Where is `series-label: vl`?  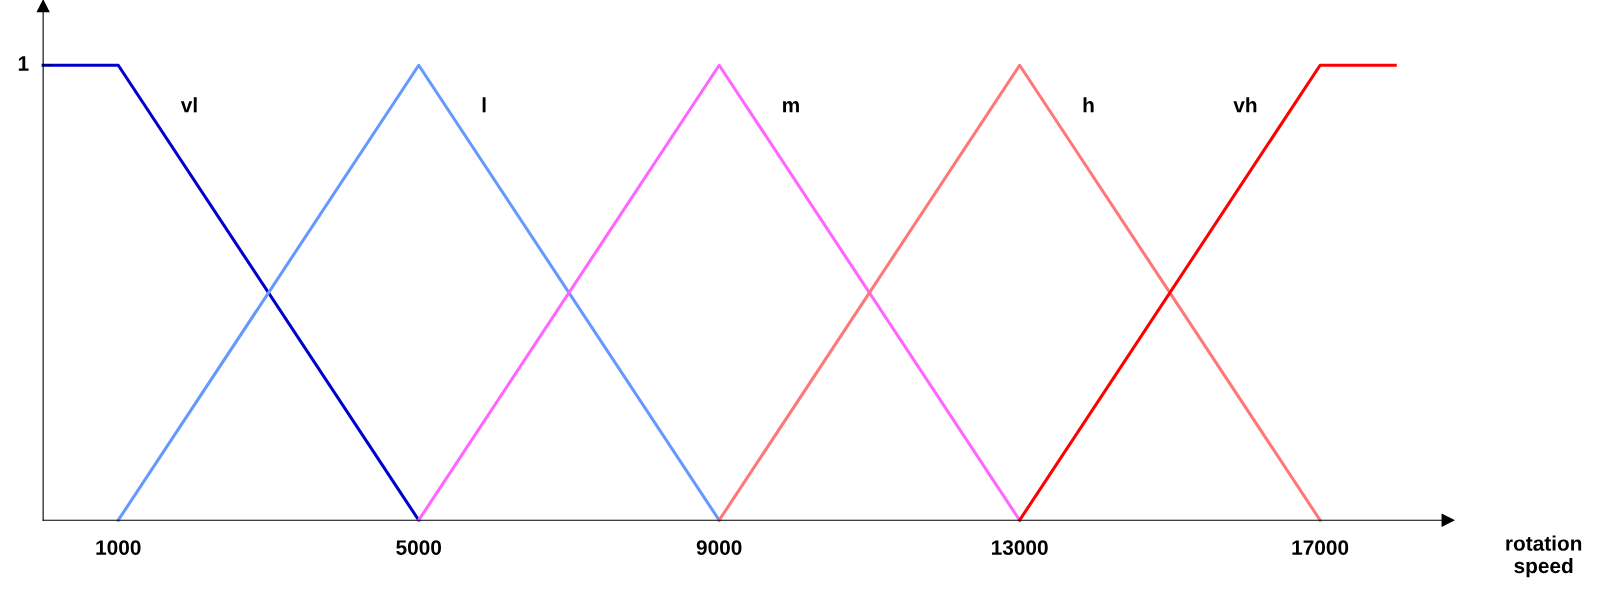
series-label: vl is located at coordinates (188, 105).